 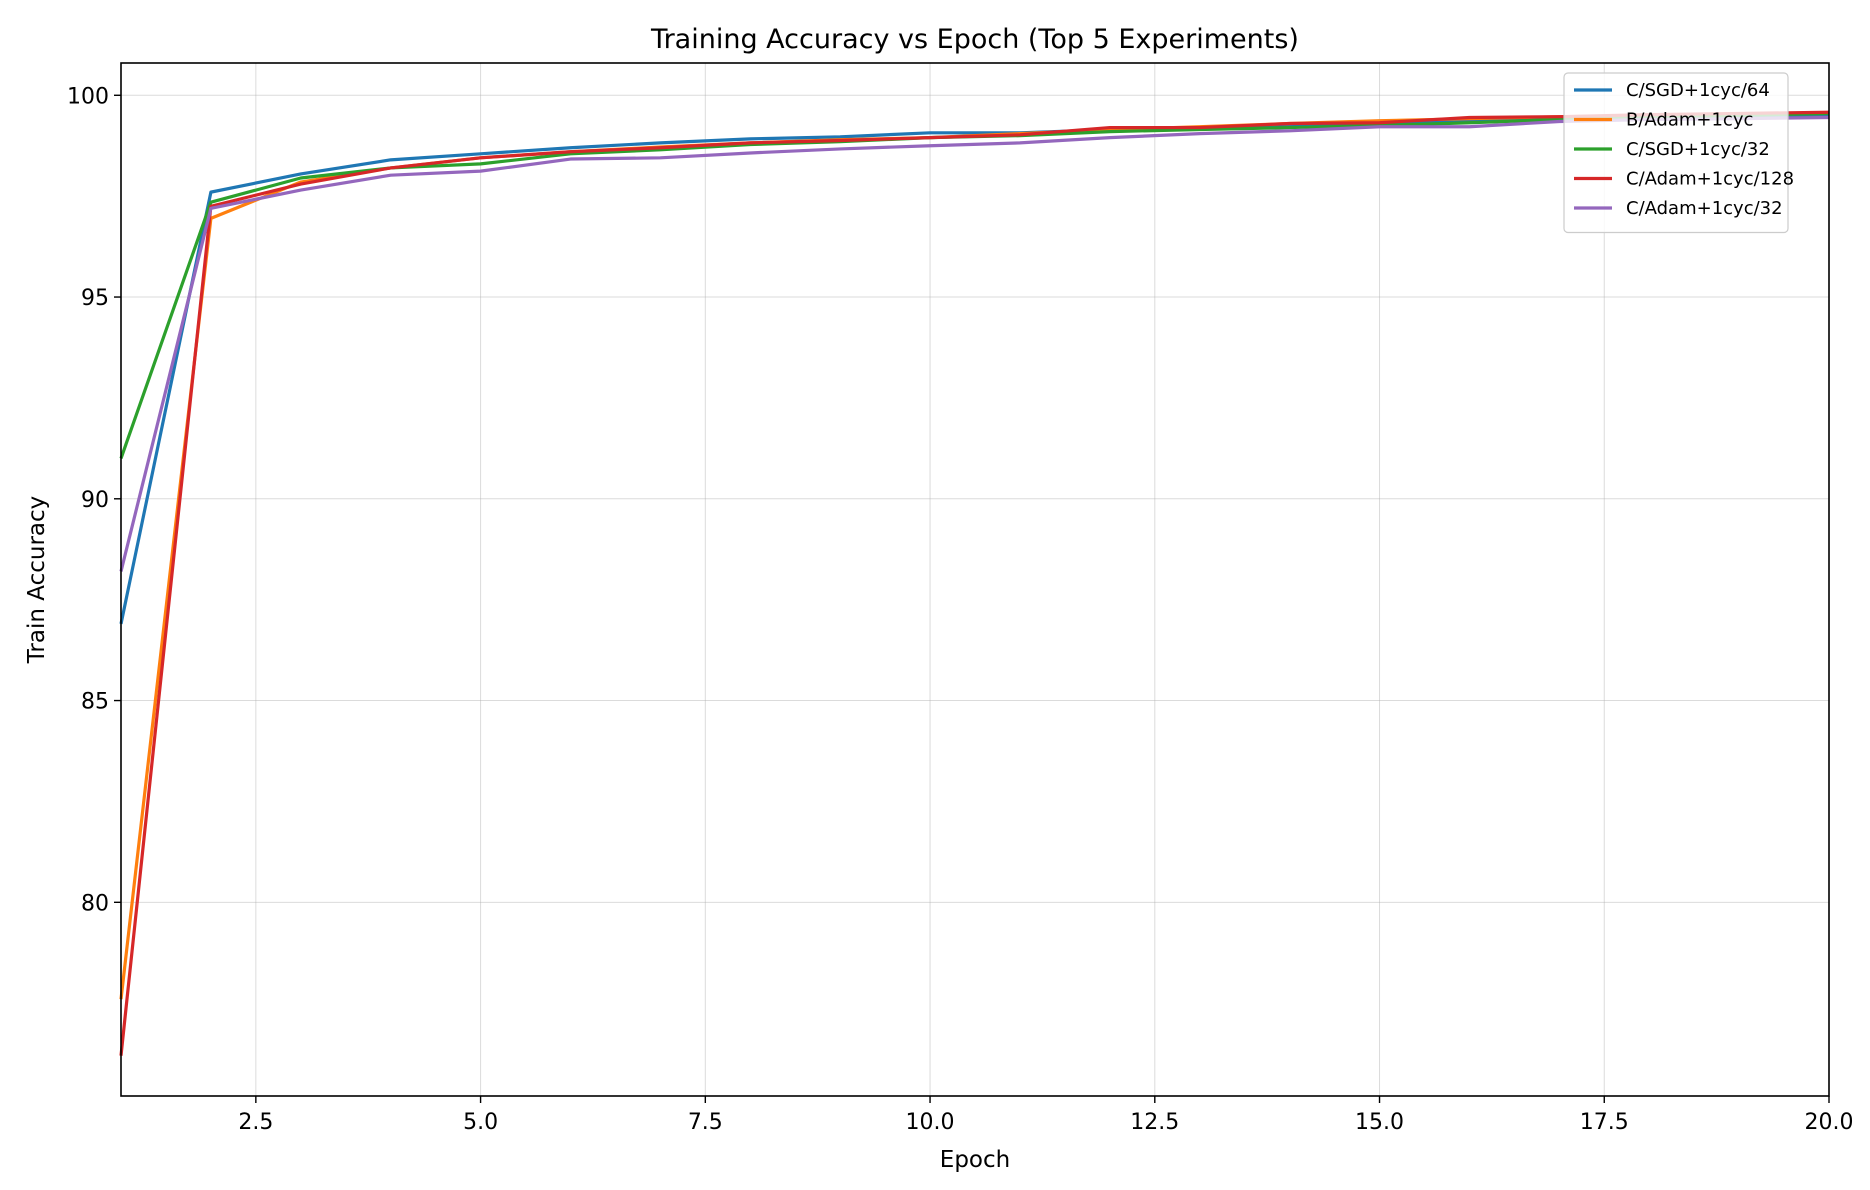 What do you see at coordinates (1698, 90) in the screenshot?
I see `legend-entry-label: C/SGD+1cyc/64` at bounding box center [1698, 90].